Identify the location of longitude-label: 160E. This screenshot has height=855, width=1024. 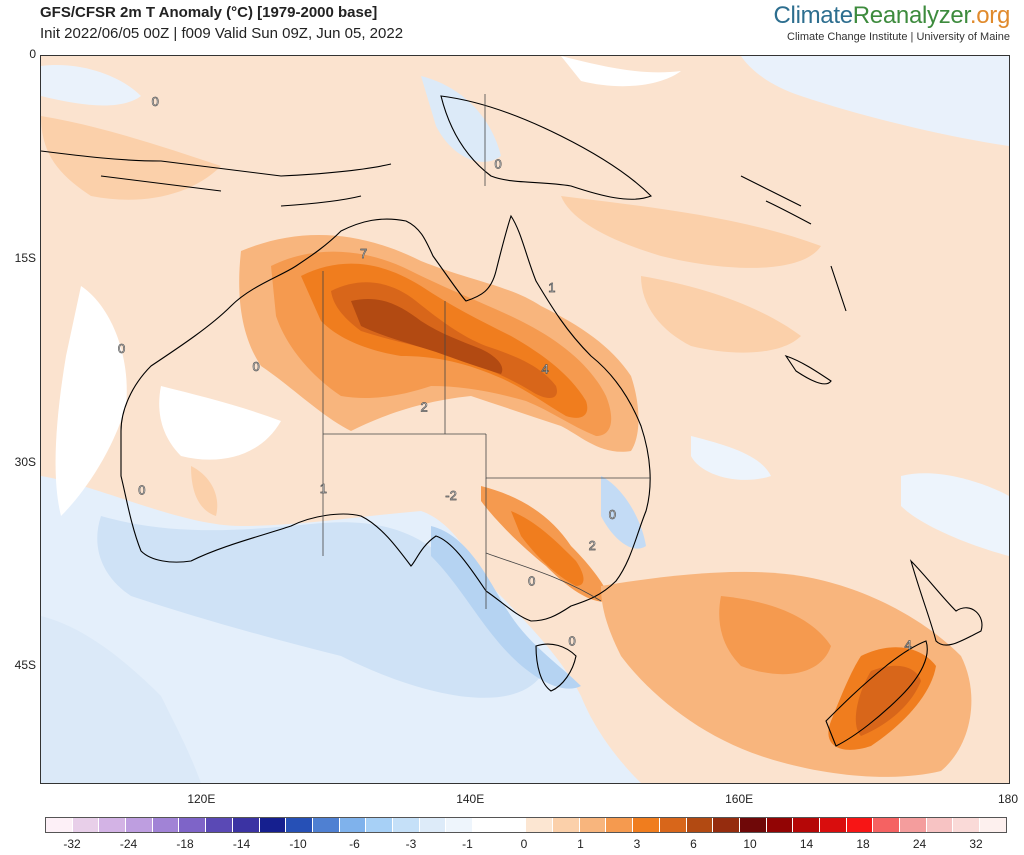
(739, 799).